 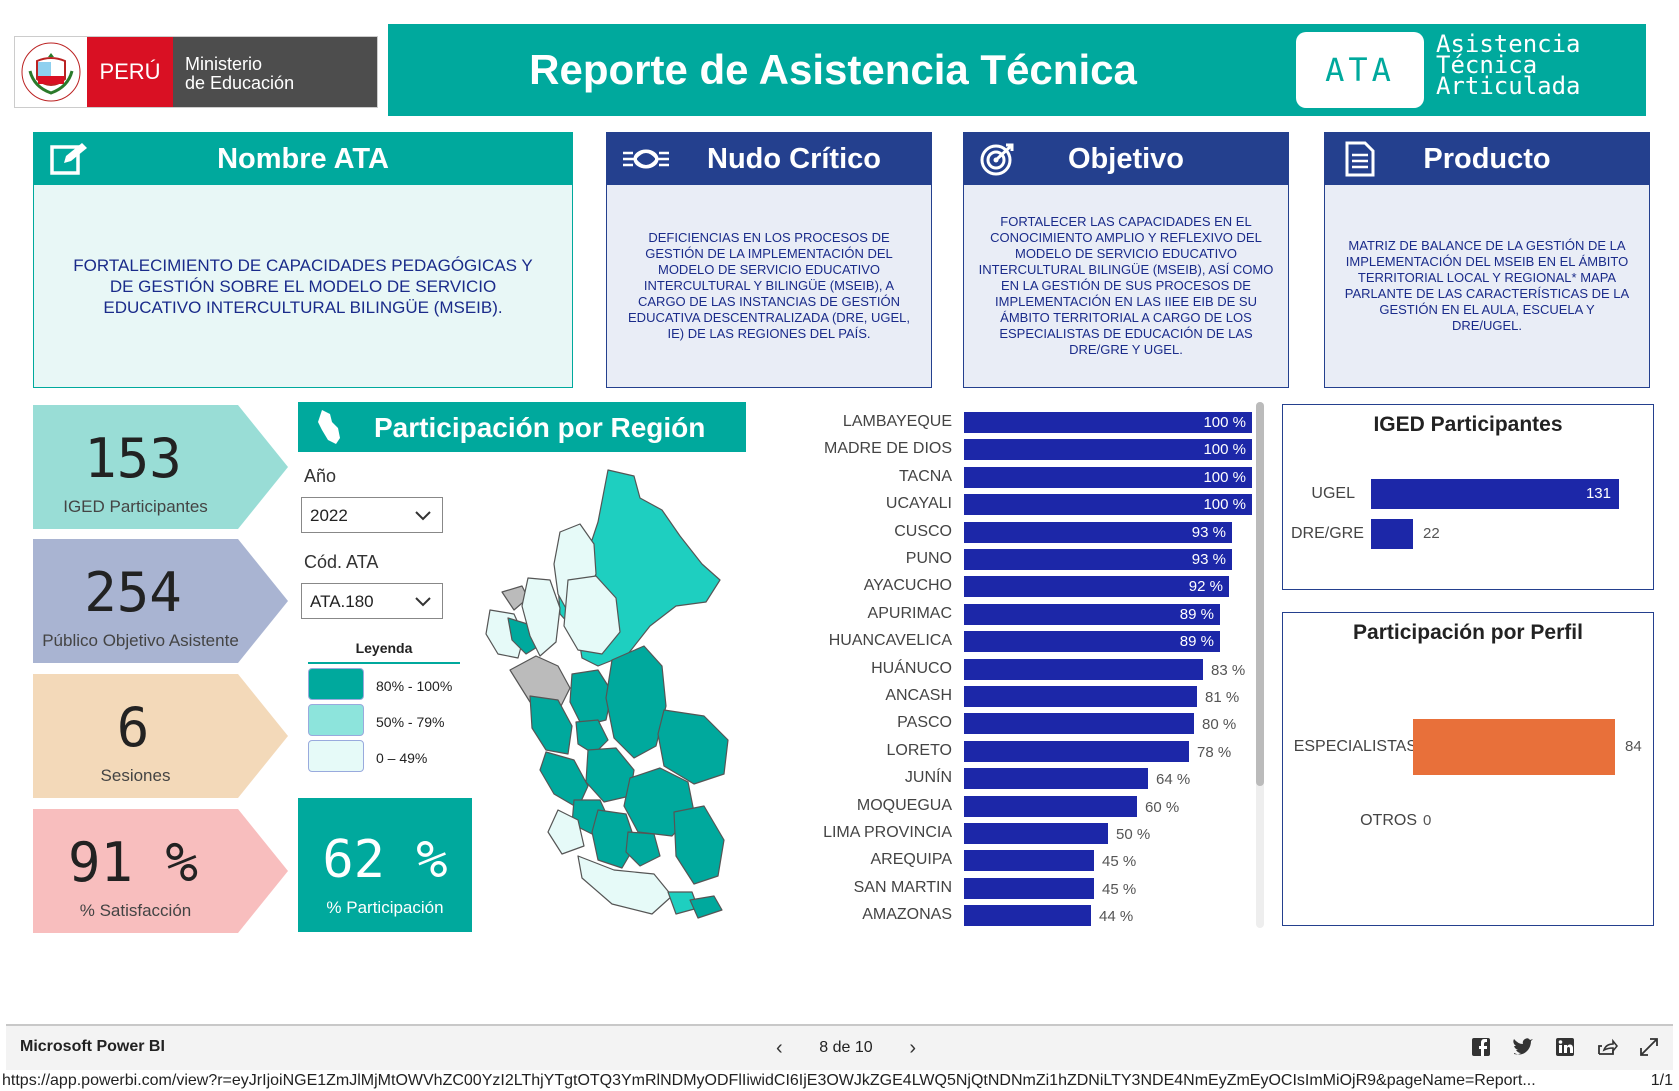 I want to click on bar-value-label: 131, so click(x=1598, y=493).